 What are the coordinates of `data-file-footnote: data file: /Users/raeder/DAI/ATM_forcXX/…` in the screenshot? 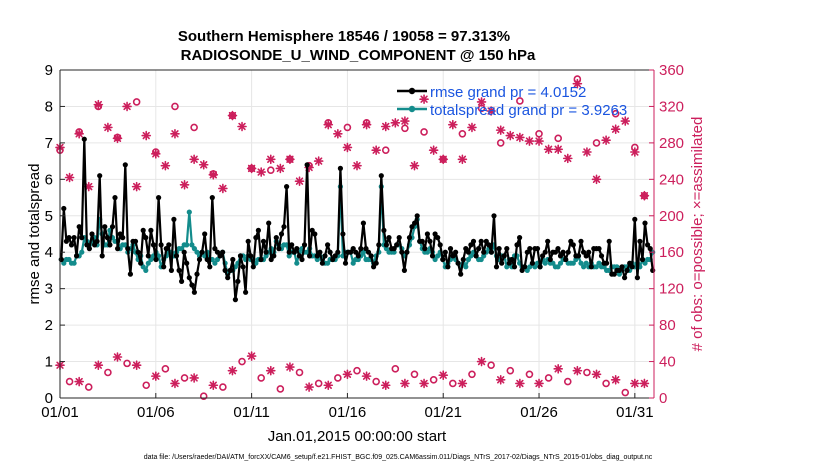 It's located at (398, 457).